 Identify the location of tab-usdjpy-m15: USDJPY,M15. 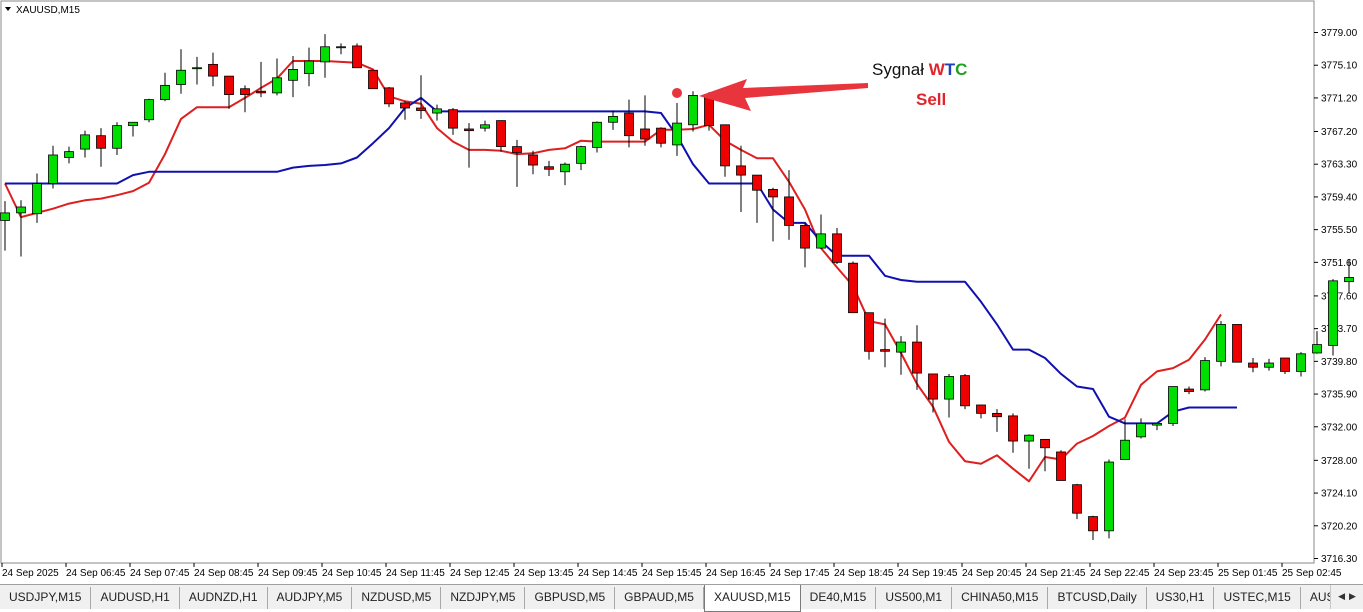
(46, 598).